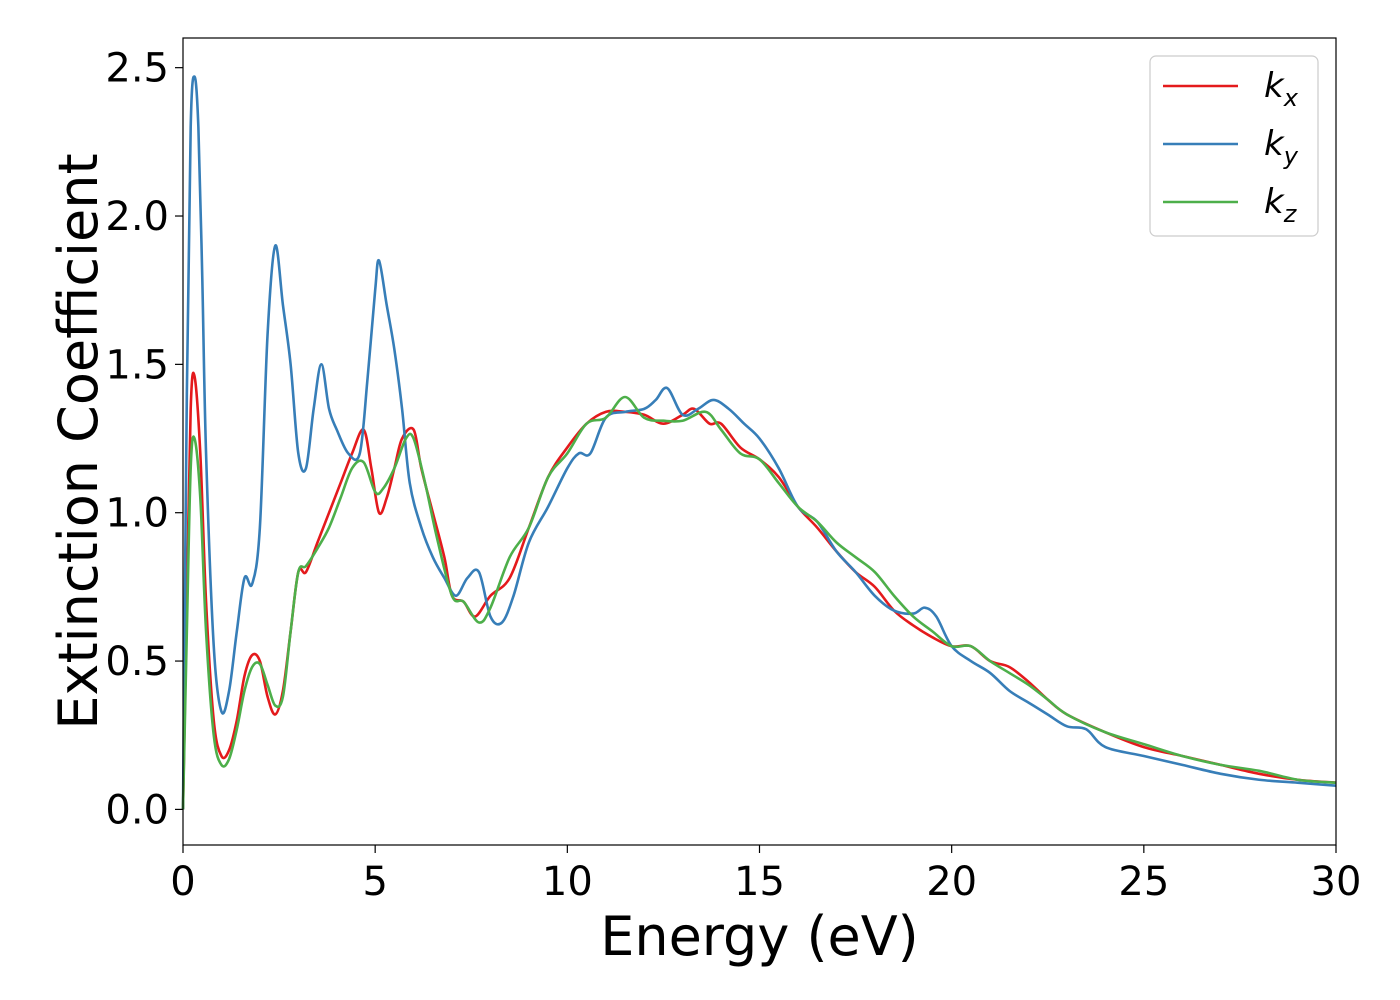 Image resolution: width=1400 pixels, height=1000 pixels. Describe the element at coordinates (137, 662) in the screenshot. I see `y-tick-label: 0.5` at that location.